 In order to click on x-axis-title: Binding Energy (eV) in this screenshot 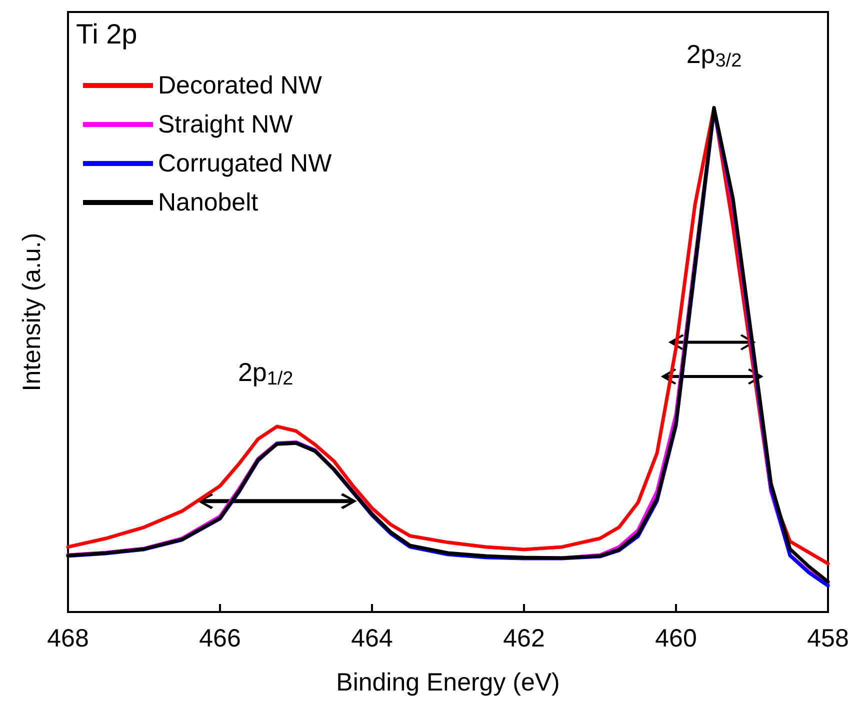, I will do `click(448, 682)`.